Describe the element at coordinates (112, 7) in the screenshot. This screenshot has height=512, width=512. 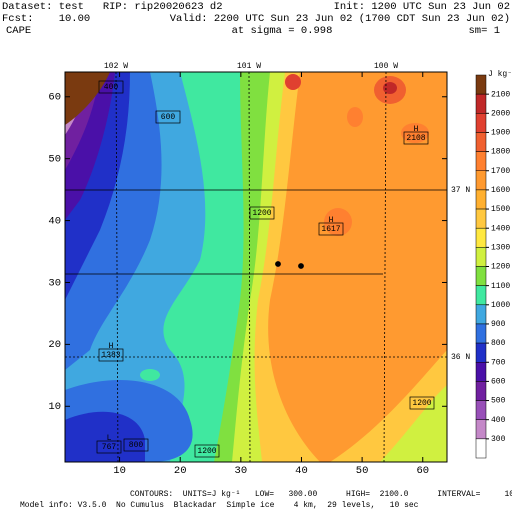
I see `dataset: Dataset: test RIP: rip20020623 d2` at that location.